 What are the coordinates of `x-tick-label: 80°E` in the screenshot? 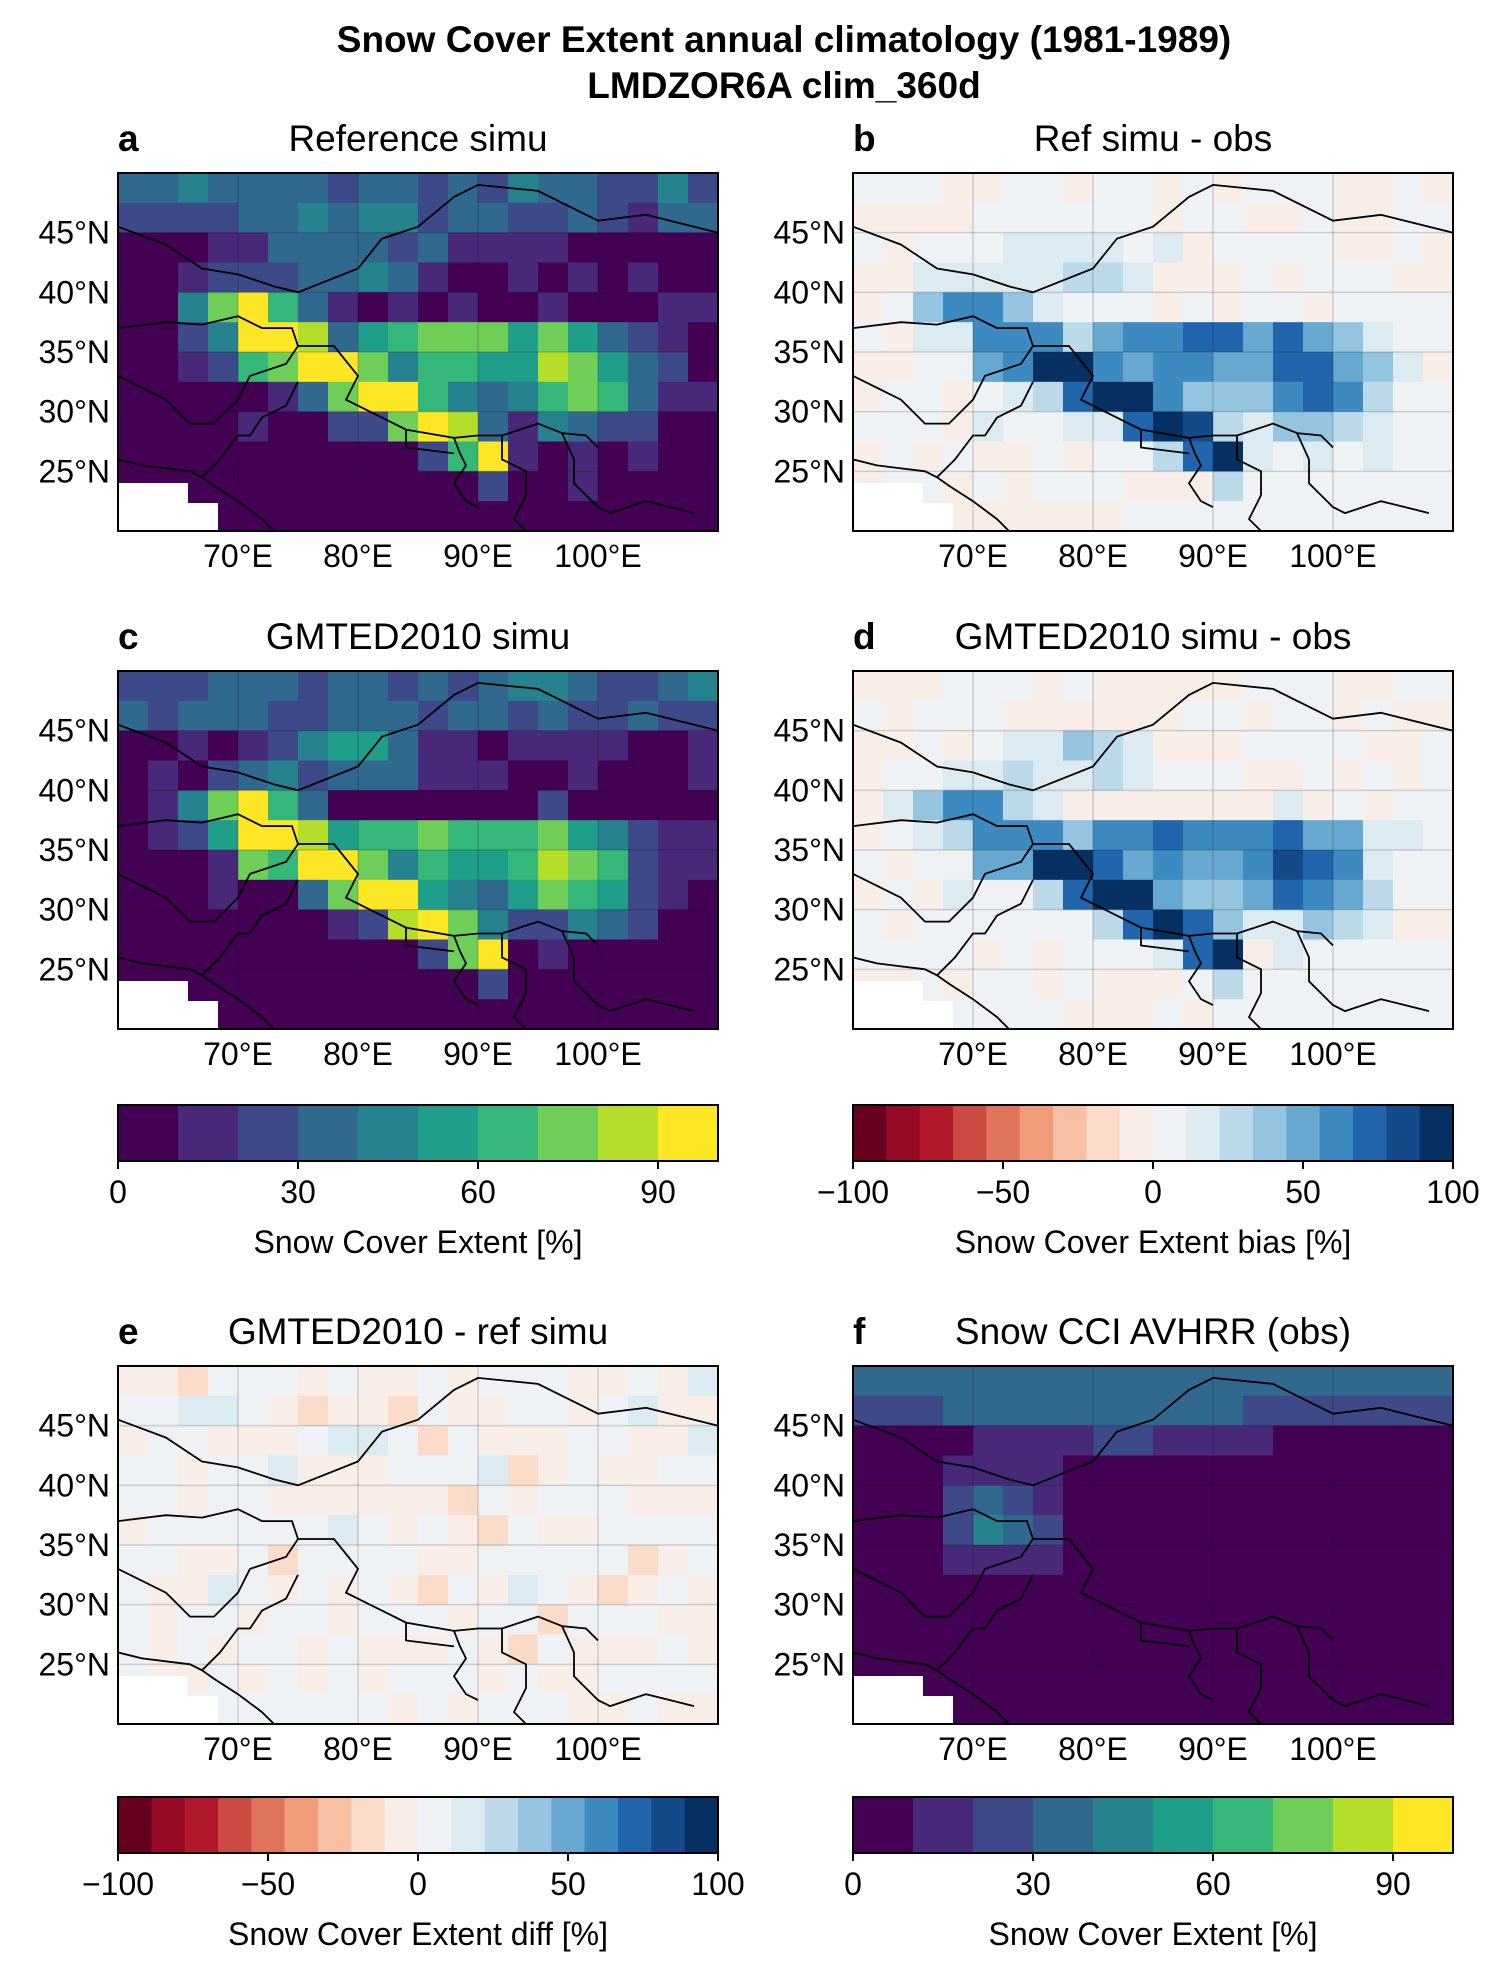 It's located at (358, 556).